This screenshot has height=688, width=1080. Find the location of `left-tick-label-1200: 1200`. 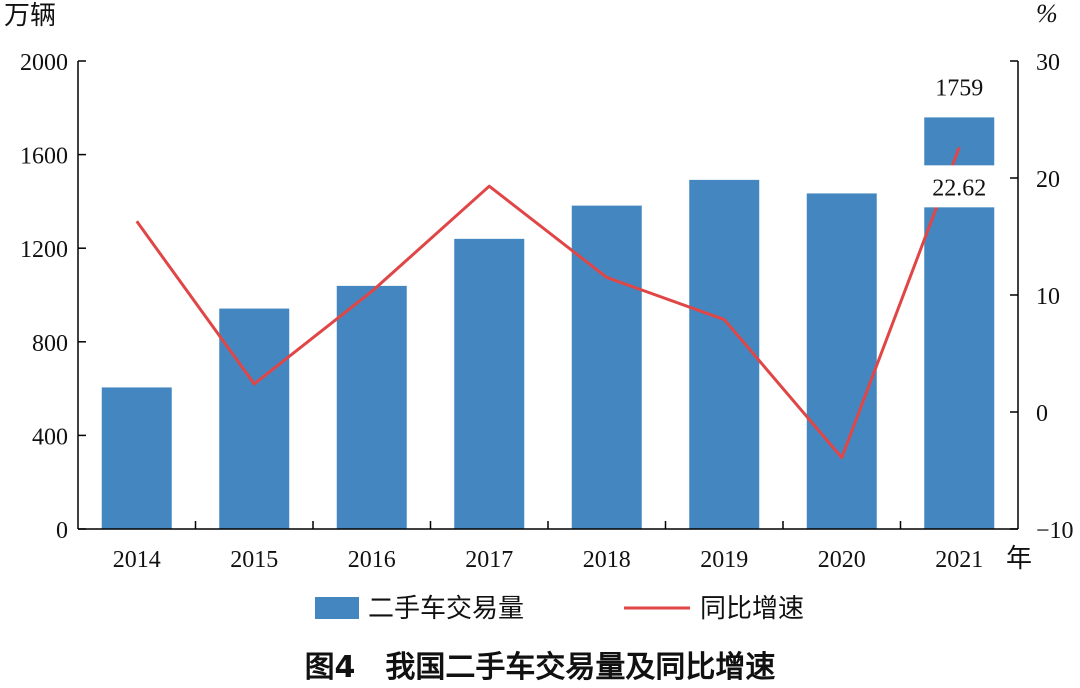

left-tick-label-1200: 1200 is located at coordinates (44, 250).